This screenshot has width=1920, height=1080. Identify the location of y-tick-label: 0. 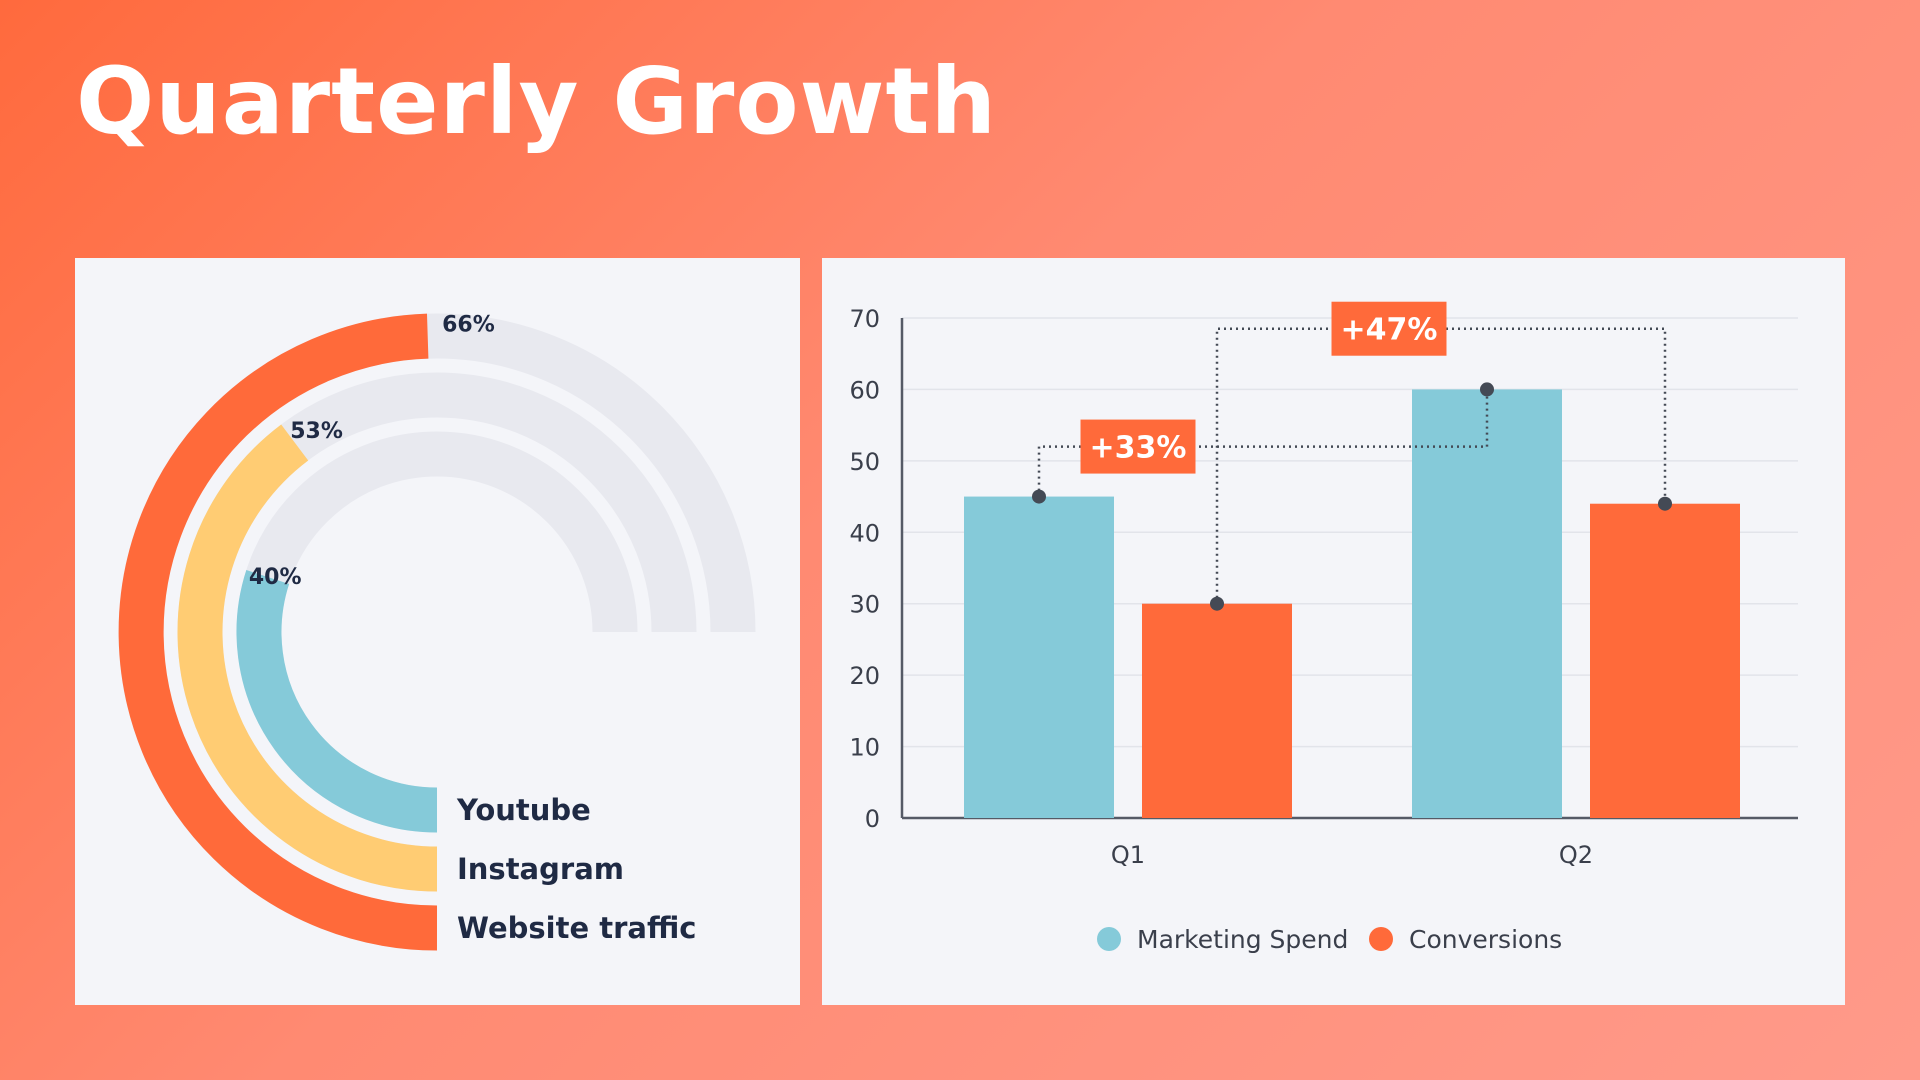
(872, 819).